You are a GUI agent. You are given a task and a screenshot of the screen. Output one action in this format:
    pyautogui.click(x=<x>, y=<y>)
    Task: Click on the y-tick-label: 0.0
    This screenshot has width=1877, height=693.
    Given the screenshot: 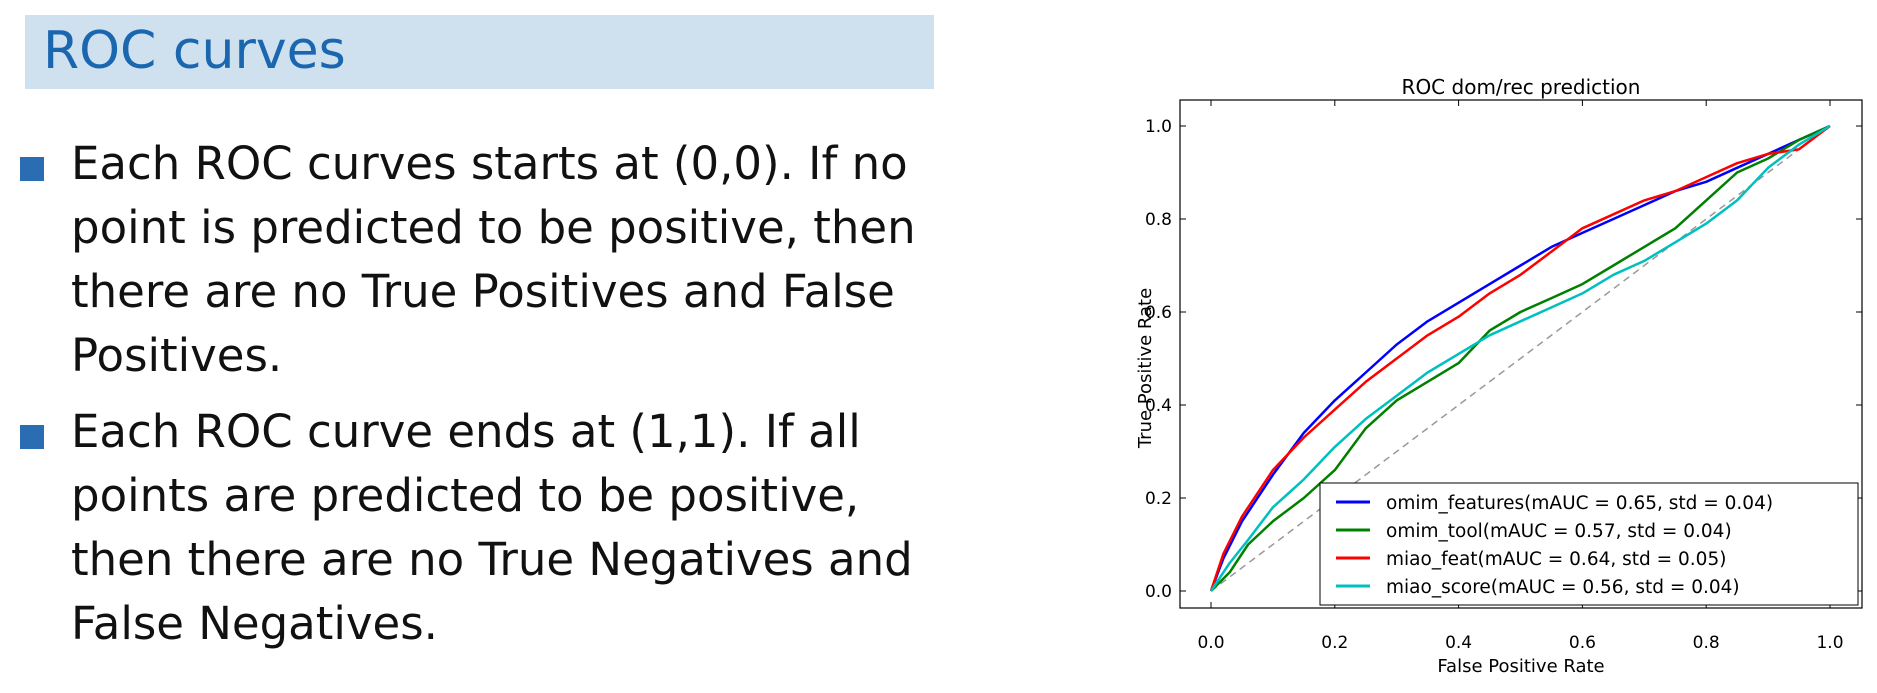 What is the action you would take?
    pyautogui.click(x=1158, y=592)
    